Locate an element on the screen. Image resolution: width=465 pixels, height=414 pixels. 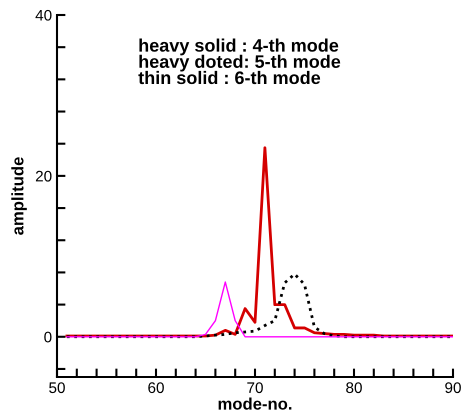
x-tick-label: 70 is located at coordinates (255, 388).